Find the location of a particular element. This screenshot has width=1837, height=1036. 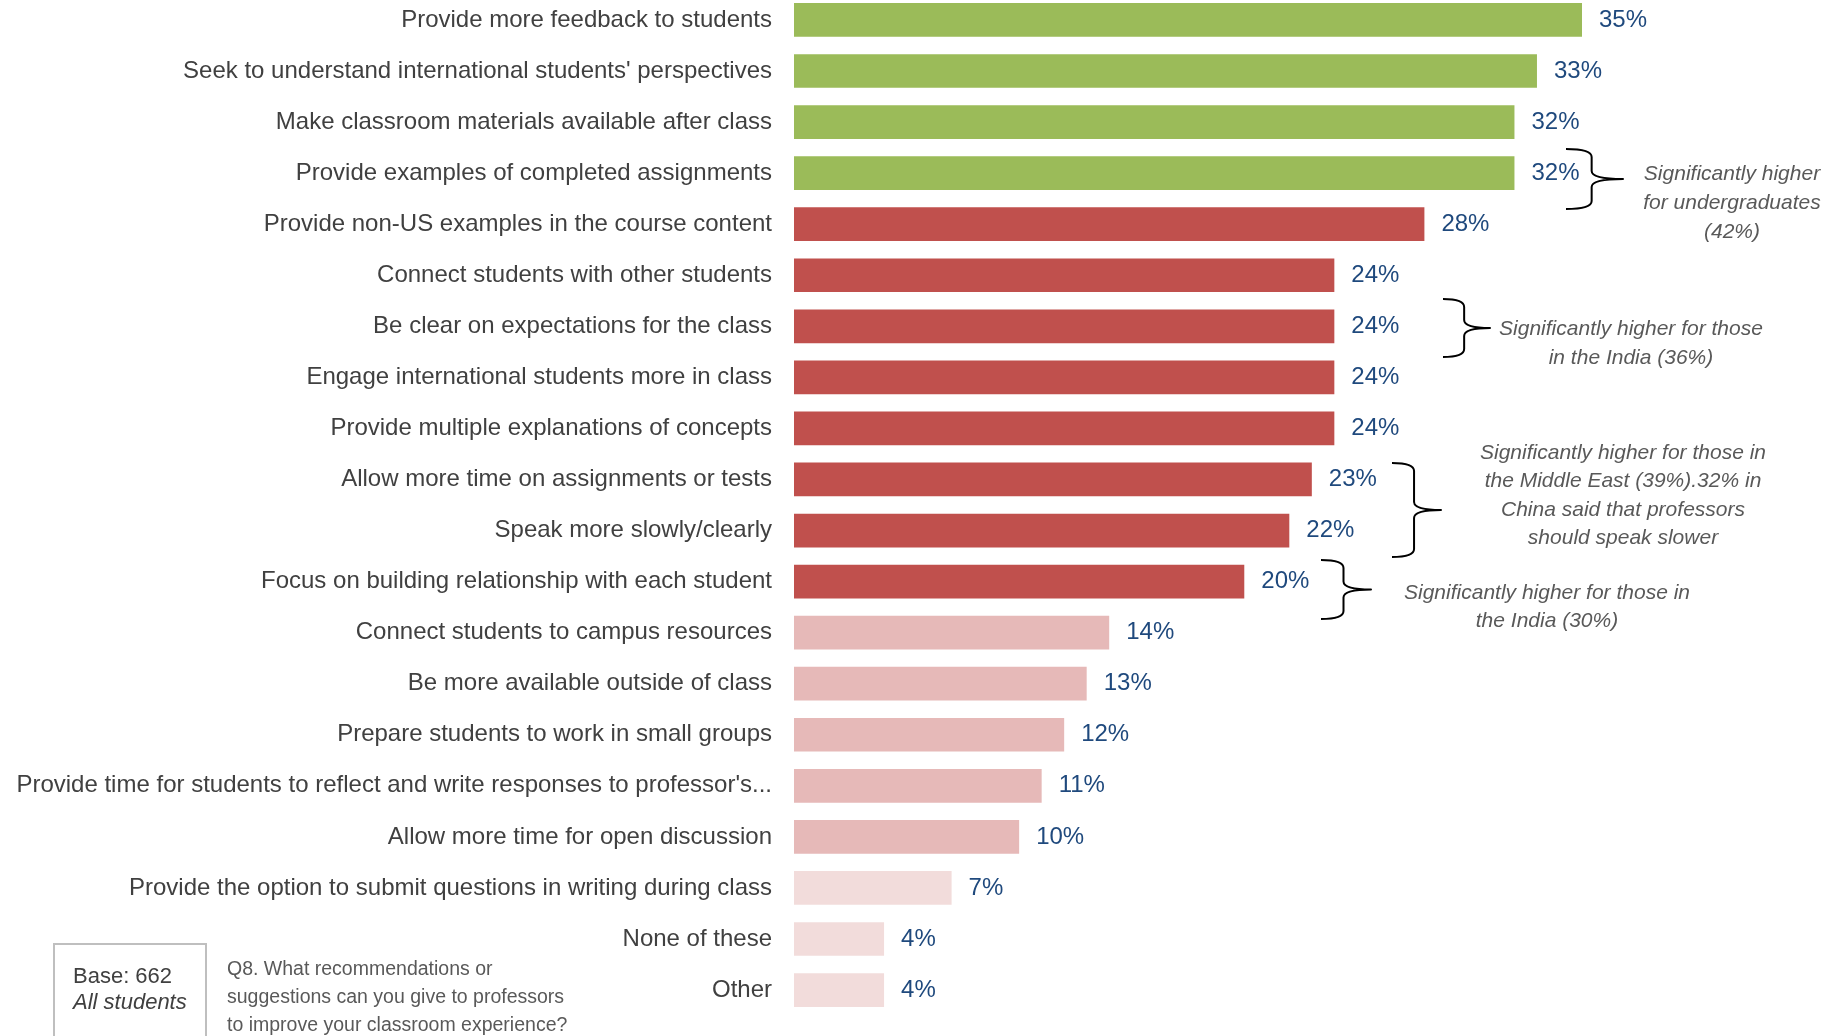

y-tick-label: Other is located at coordinates (741, 988).